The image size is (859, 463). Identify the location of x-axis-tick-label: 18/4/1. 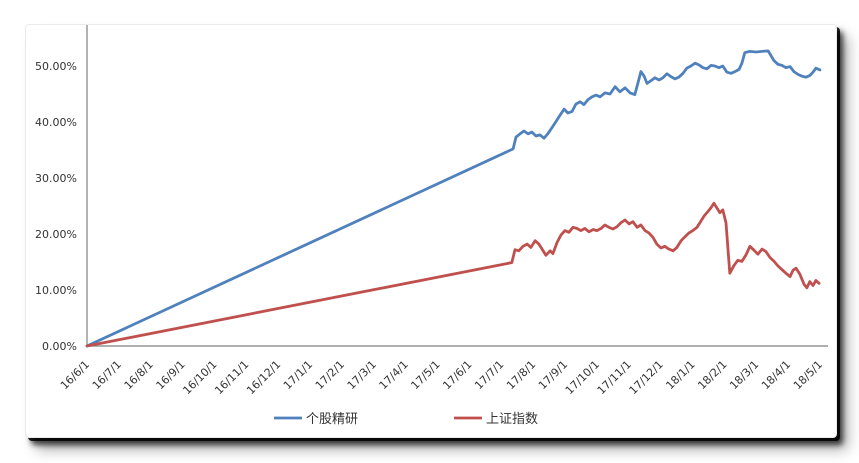
(776, 375).